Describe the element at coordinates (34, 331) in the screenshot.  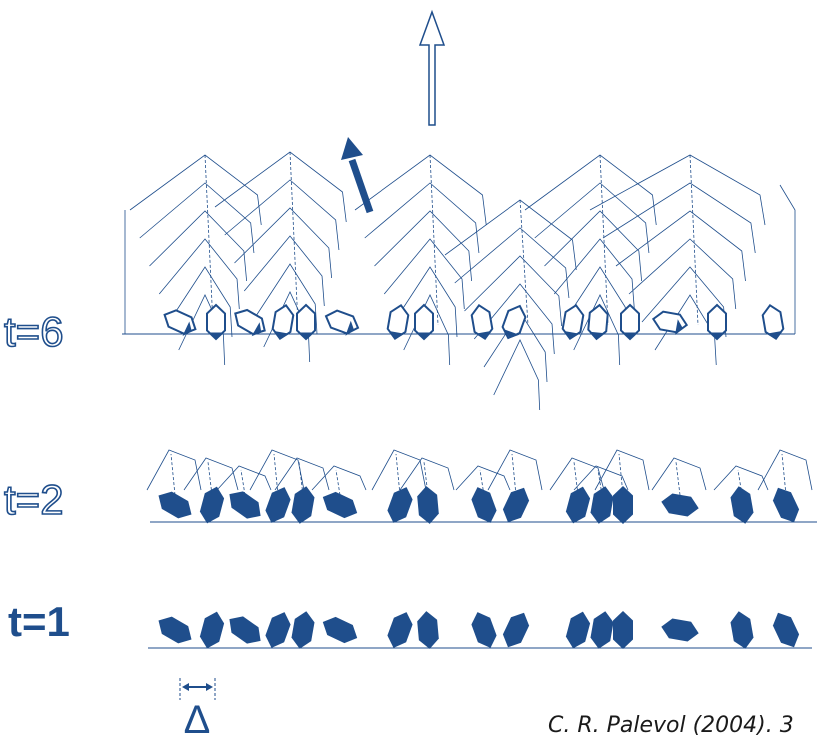
I see `label-t6: t=6` at that location.